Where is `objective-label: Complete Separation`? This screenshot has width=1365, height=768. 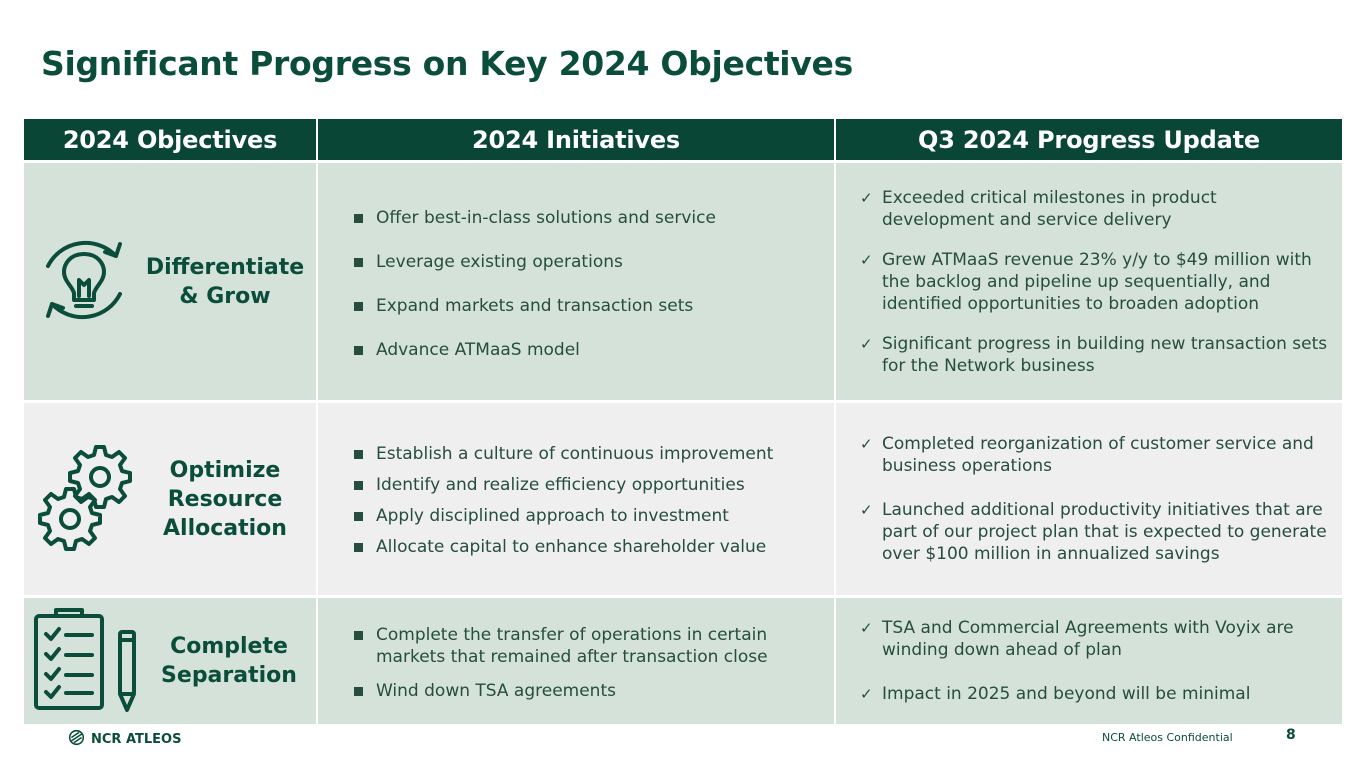 objective-label: Complete Separation is located at coordinates (229, 660).